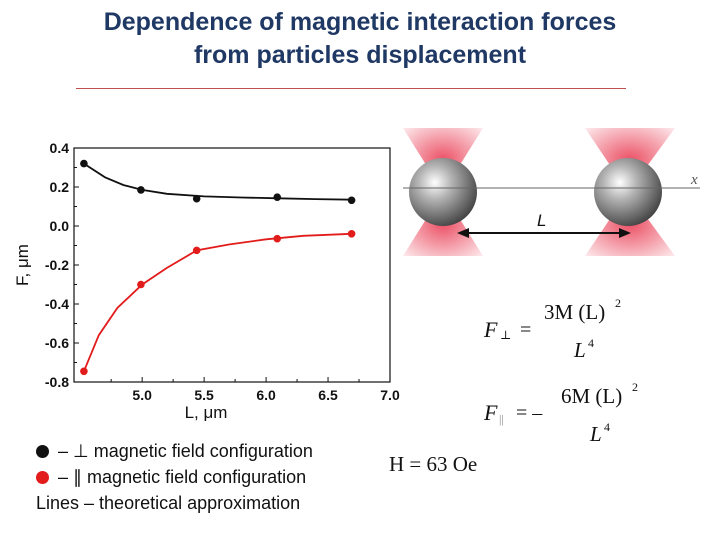 This screenshot has height=540, width=720. Describe the element at coordinates (541, 220) in the screenshot. I see `distance-label: L` at that location.